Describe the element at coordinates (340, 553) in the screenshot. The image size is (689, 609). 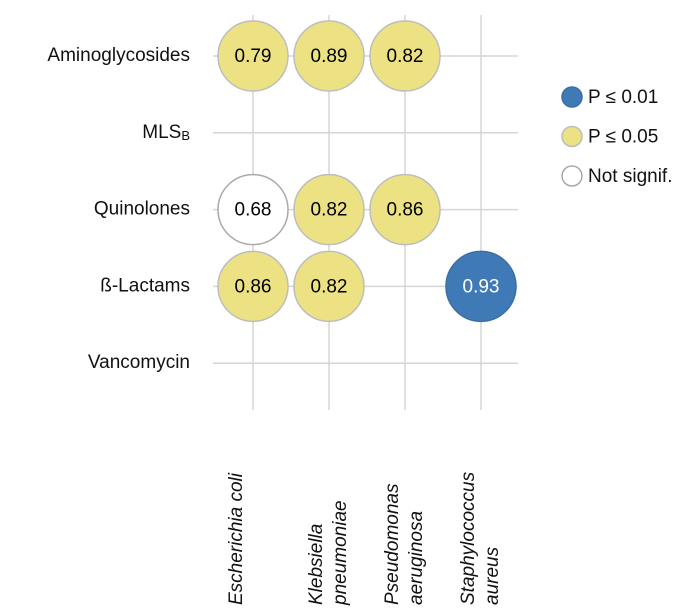
I see `column-label: pneumoniae` at that location.